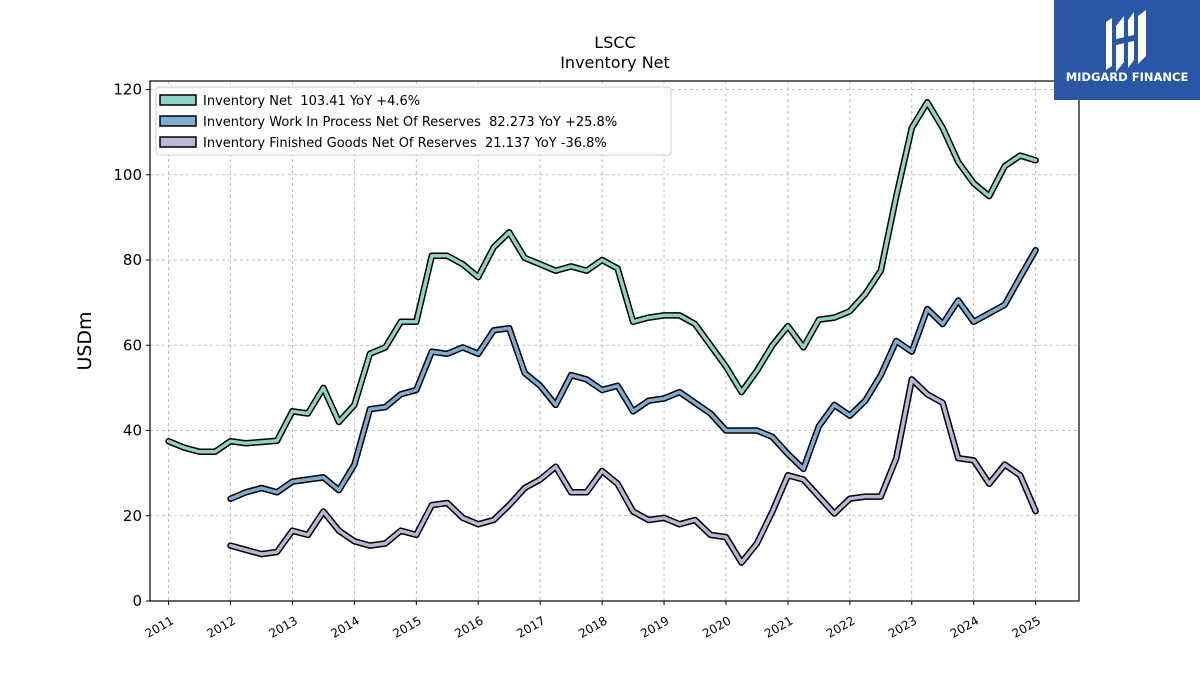 Image resolution: width=1200 pixels, height=675 pixels. Describe the element at coordinates (840, 626) in the screenshot. I see `x-tick-label: 2022` at that location.